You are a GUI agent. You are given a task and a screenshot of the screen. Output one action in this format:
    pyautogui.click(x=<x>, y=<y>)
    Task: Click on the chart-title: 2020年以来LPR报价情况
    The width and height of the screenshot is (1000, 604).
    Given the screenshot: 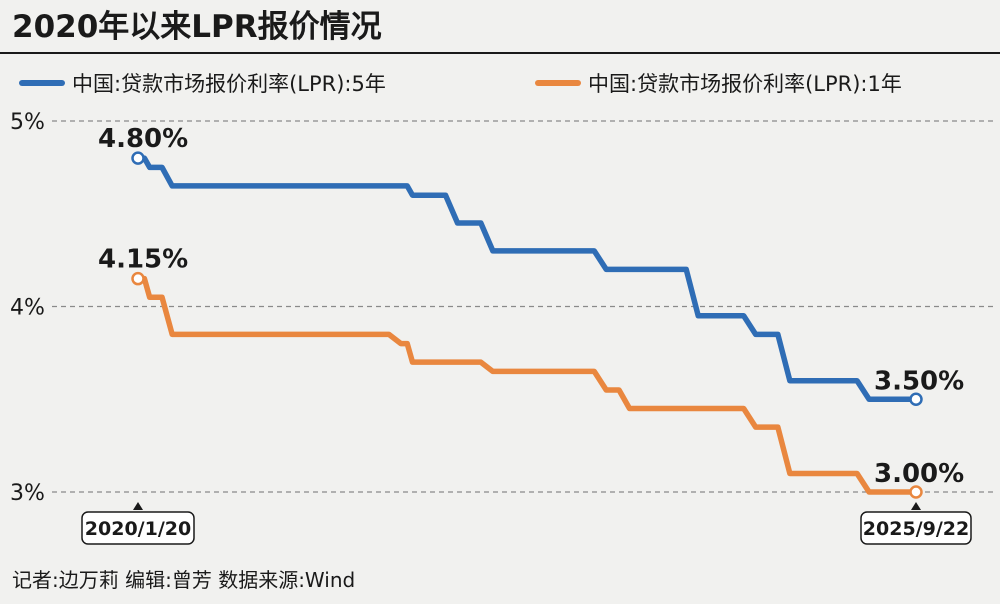 What is the action you would take?
    pyautogui.click(x=197, y=27)
    